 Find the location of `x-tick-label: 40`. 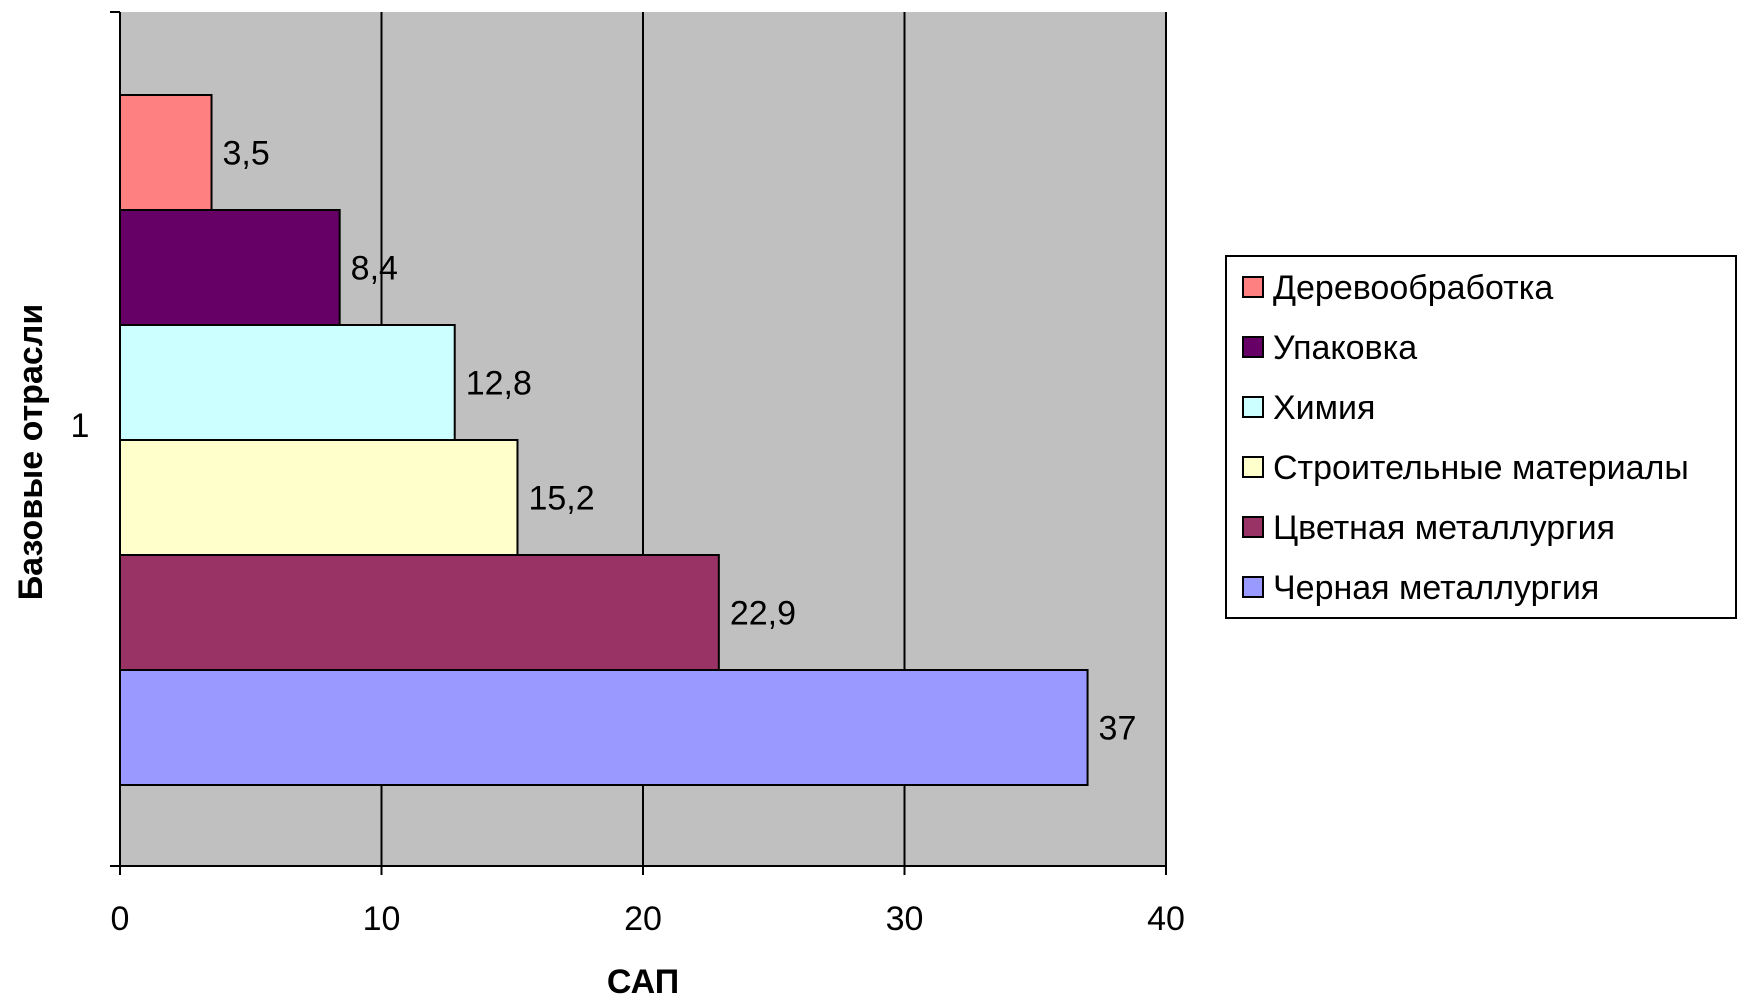

x-tick-label: 40 is located at coordinates (1166, 919).